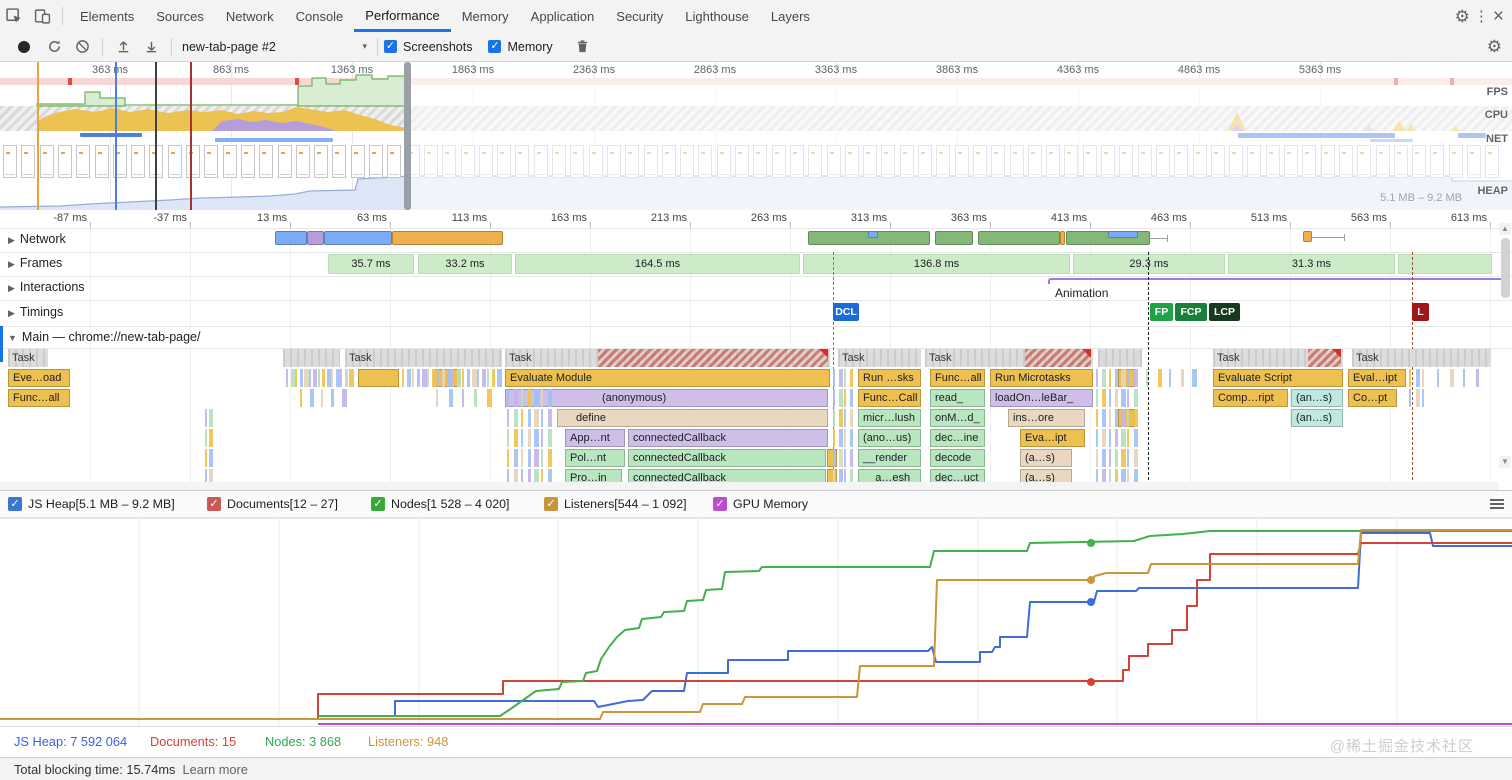  Describe the element at coordinates (24, 46) in the screenshot. I see `record-button` at that location.